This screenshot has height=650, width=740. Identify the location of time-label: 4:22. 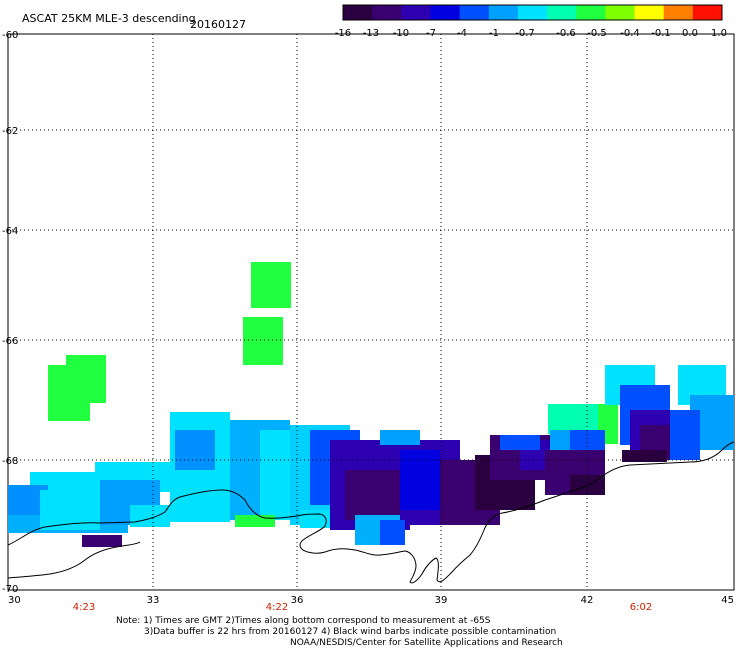
(277, 607).